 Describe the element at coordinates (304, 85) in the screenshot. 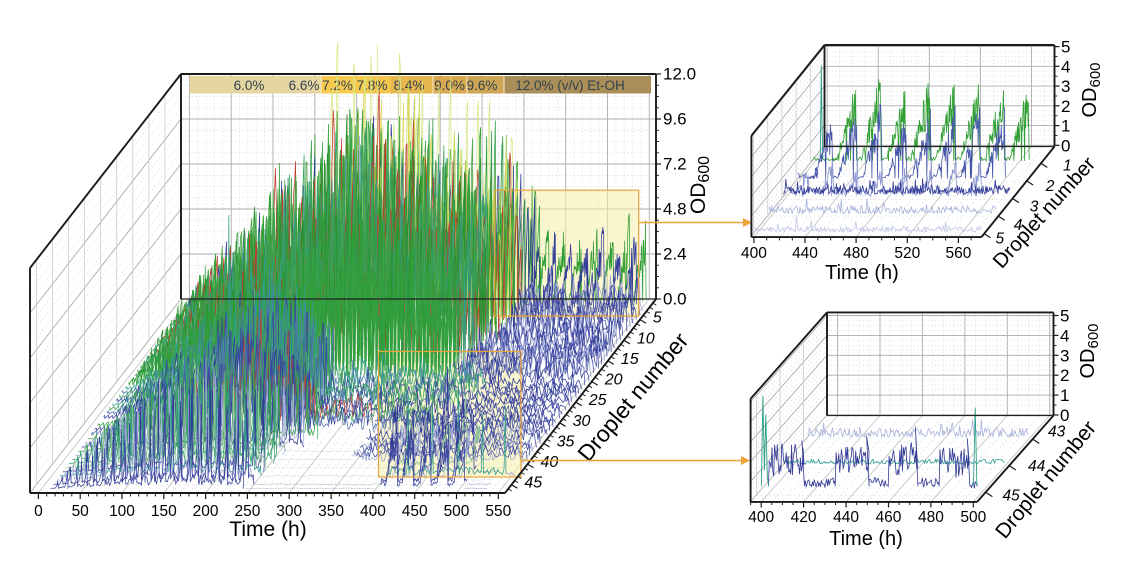

I see `svg-text: 6.6%` at that location.